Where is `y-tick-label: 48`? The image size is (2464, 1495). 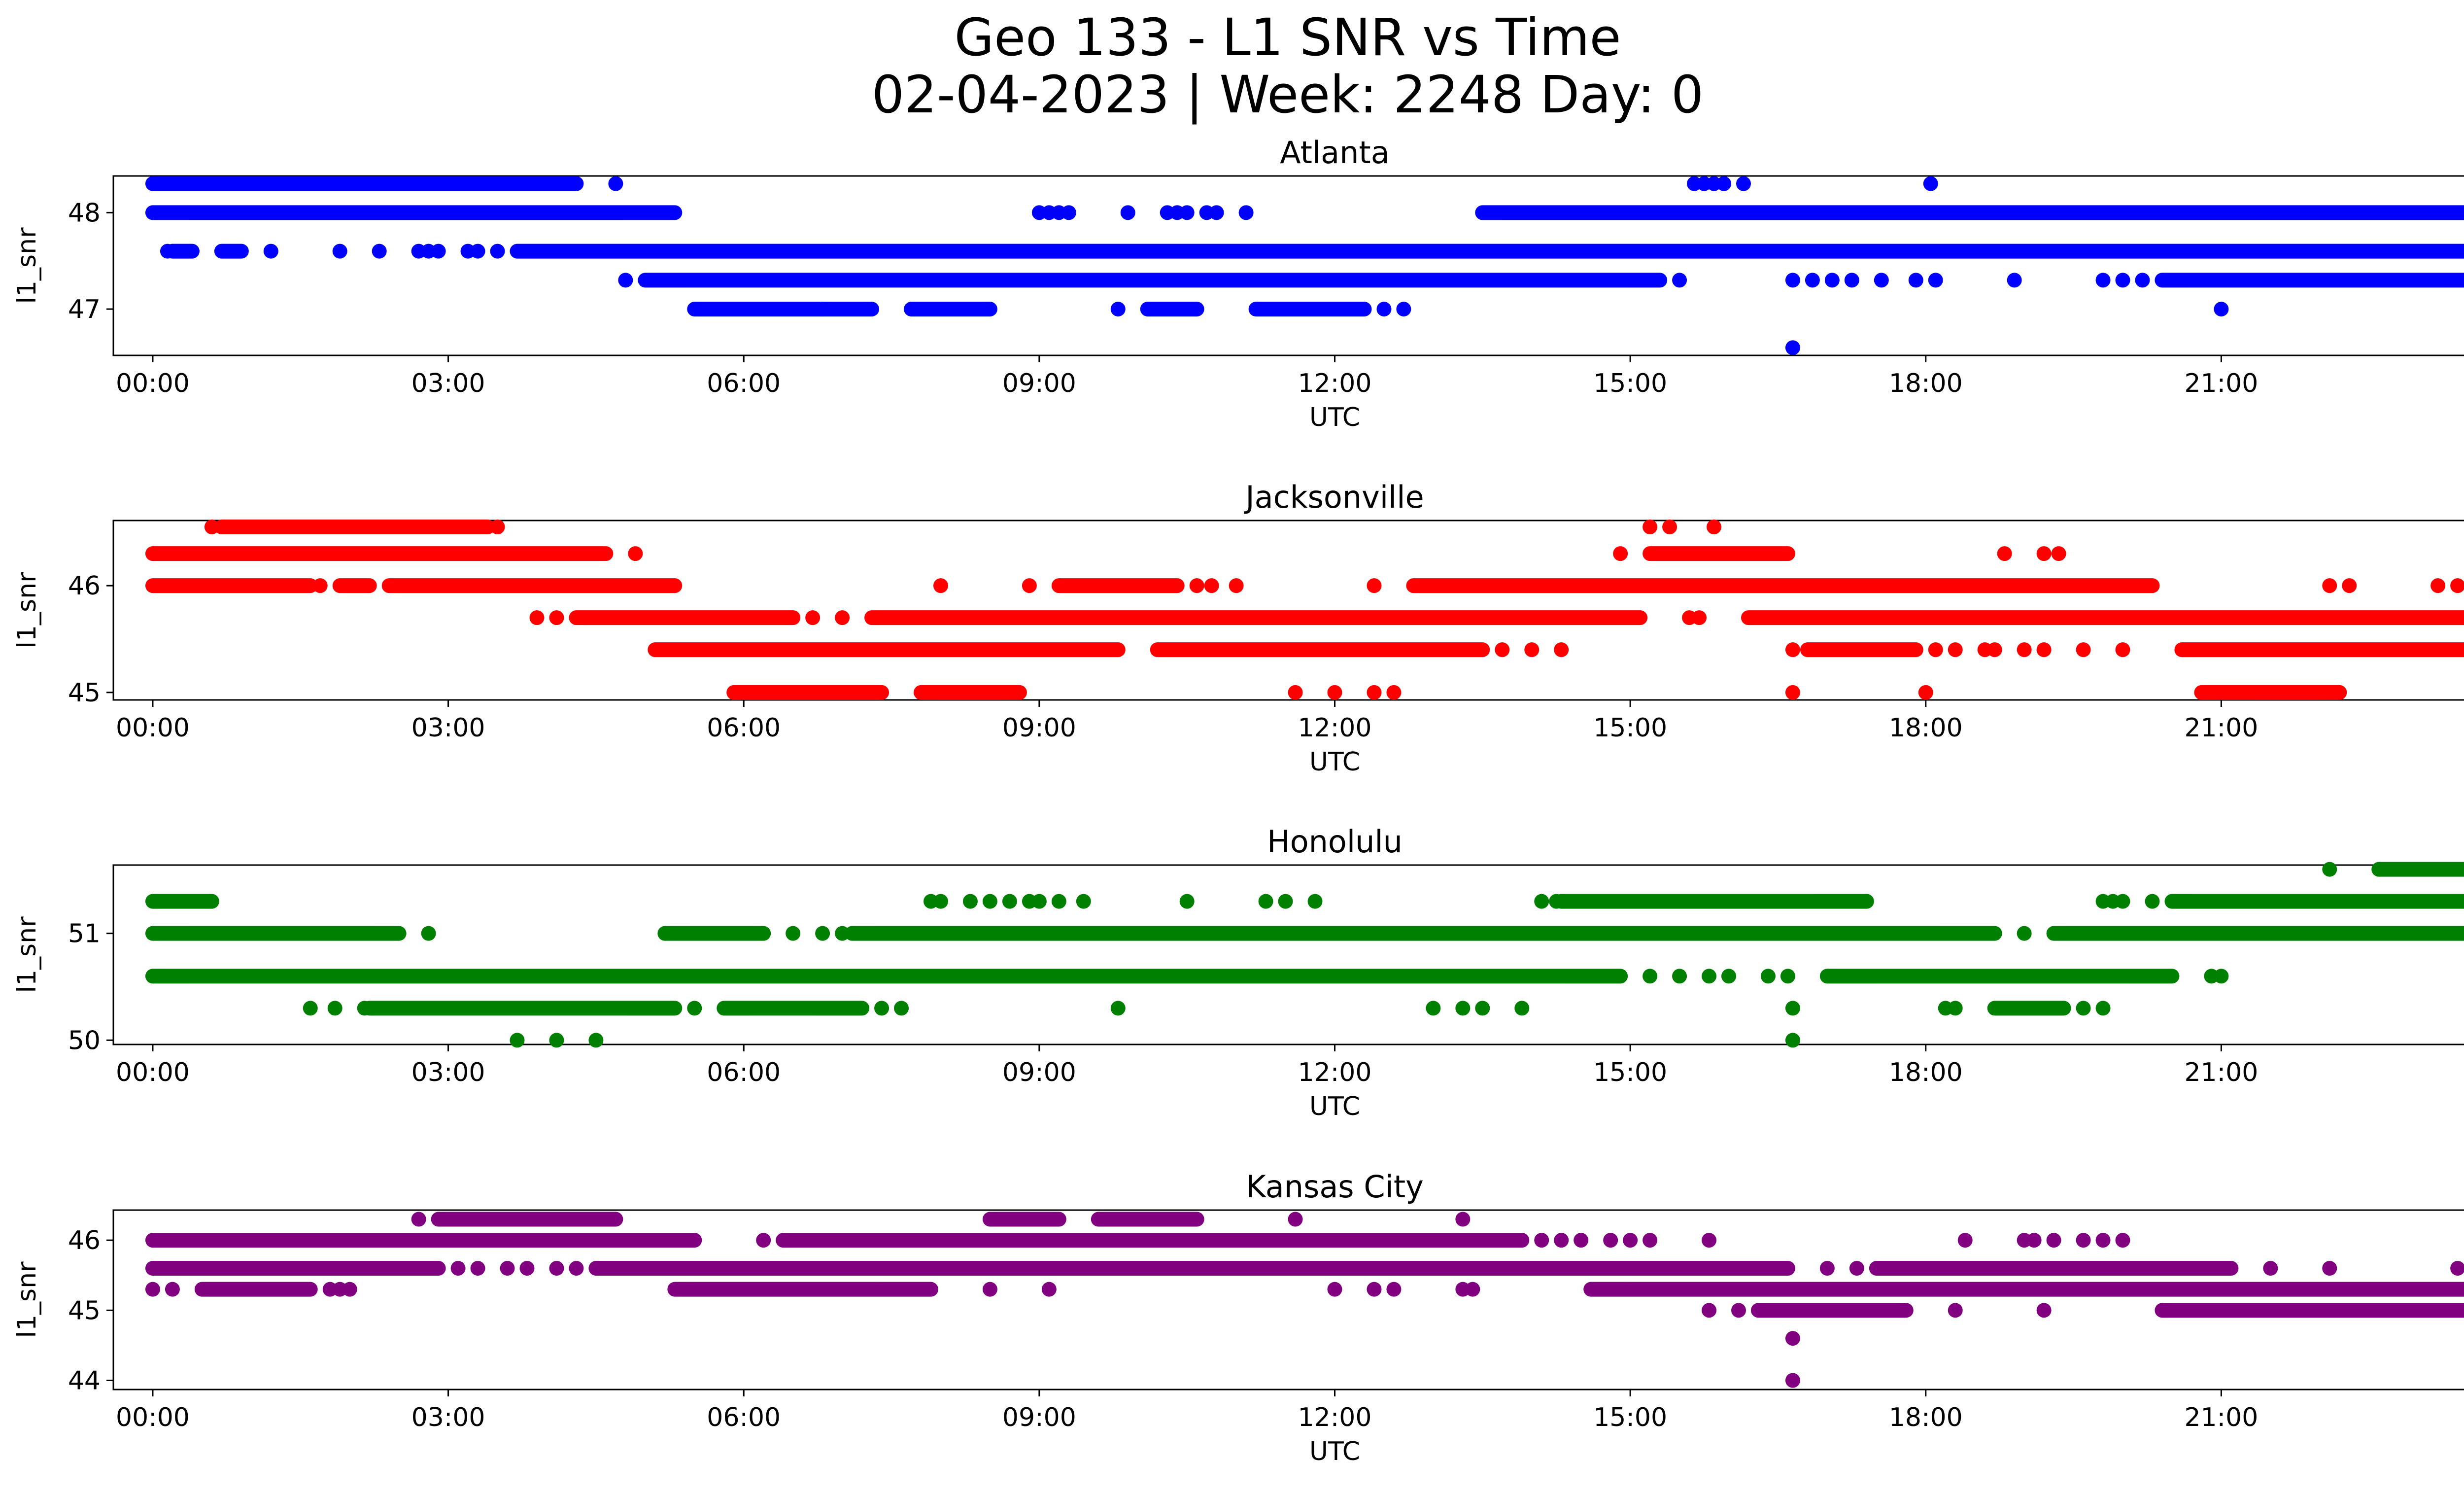
y-tick-label: 48 is located at coordinates (84, 213).